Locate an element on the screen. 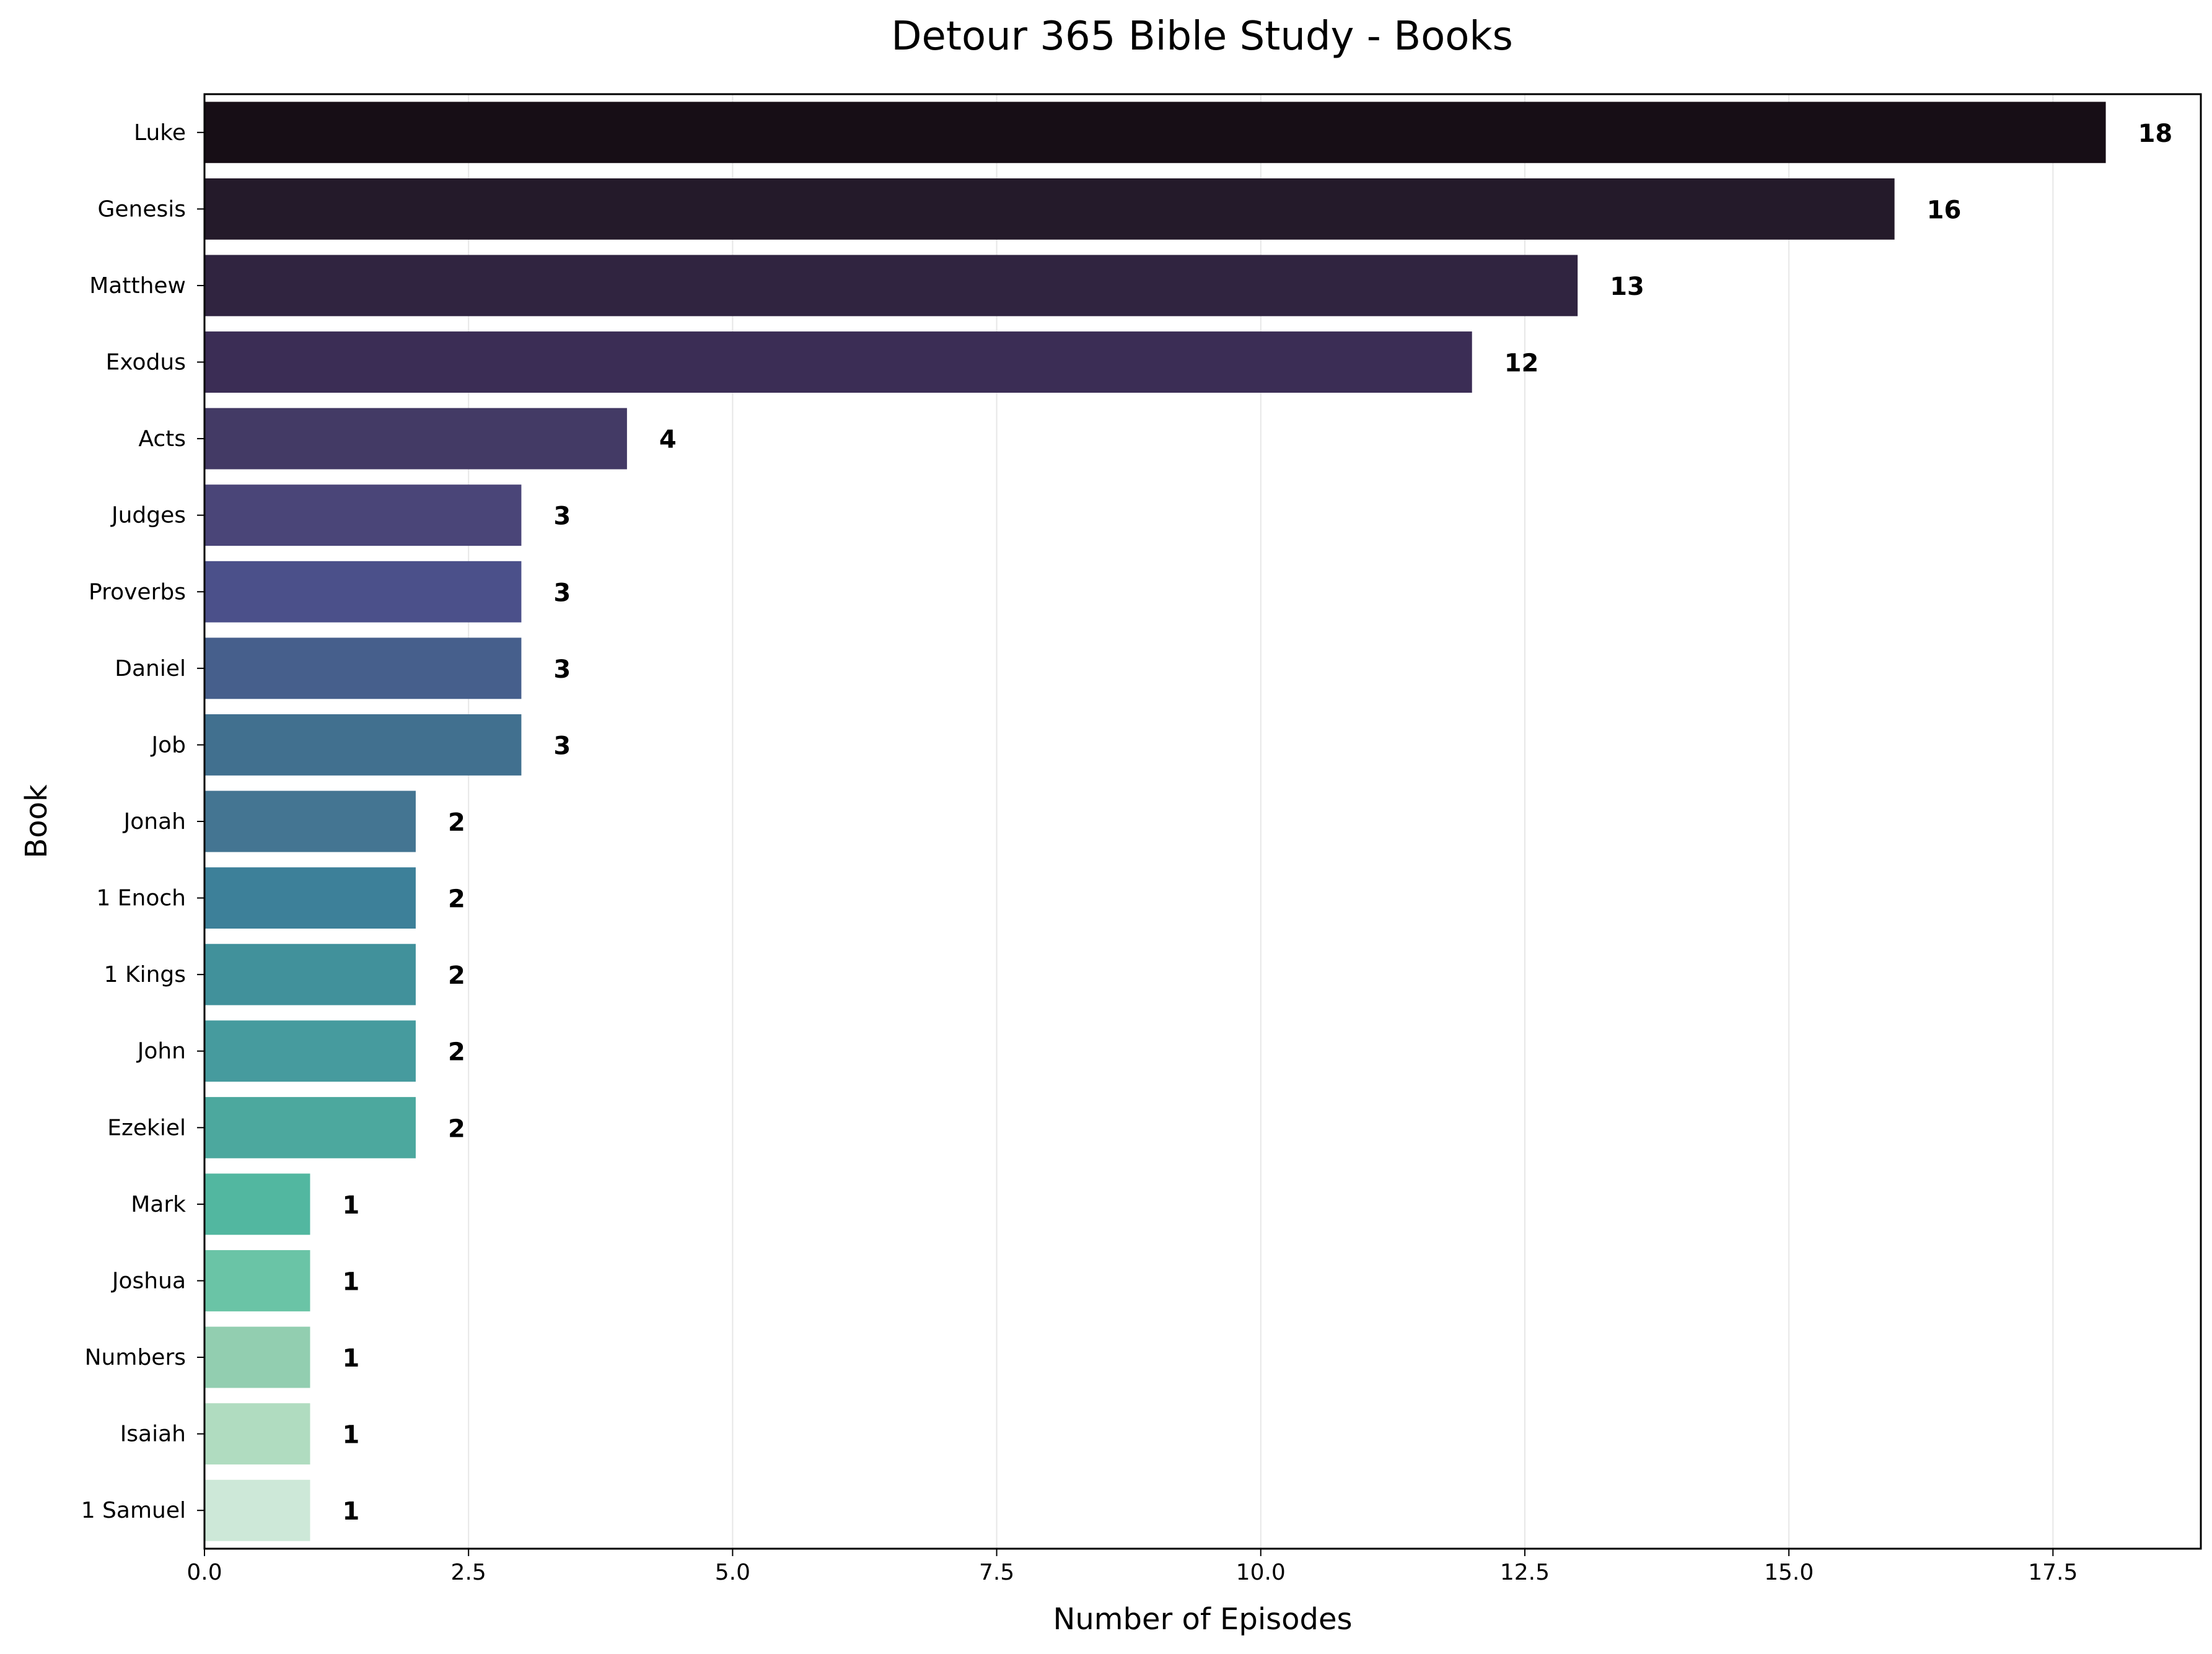 The width and height of the screenshot is (2212, 1654). data-label: 16 is located at coordinates (1944, 210).